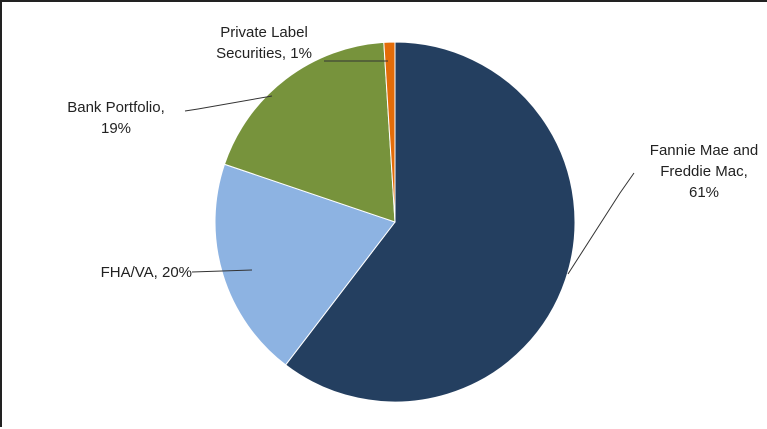 This screenshot has height=429, width=767. What do you see at coordinates (704, 150) in the screenshot?
I see `data-label-line: Fannie Mae and` at bounding box center [704, 150].